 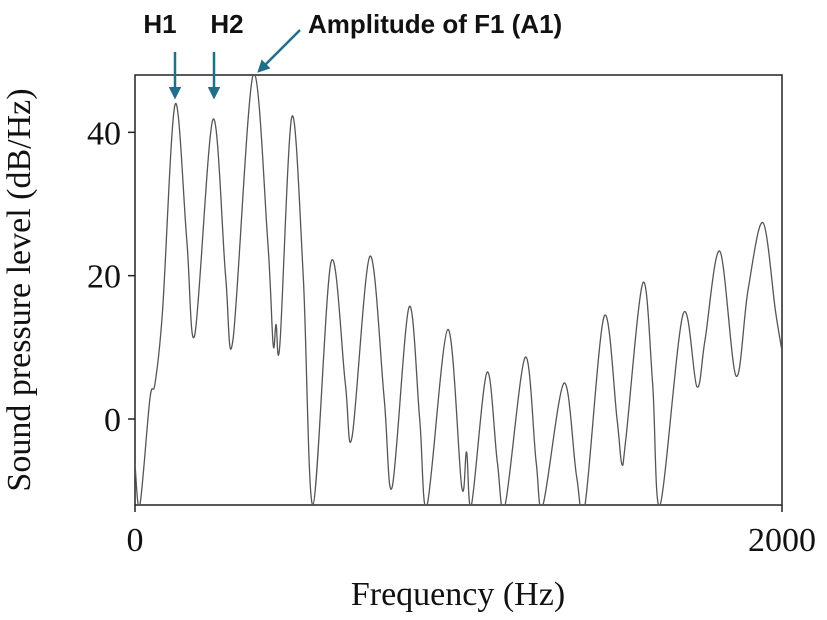 What do you see at coordinates (159, 24) in the screenshot?
I see `annotation: H1` at bounding box center [159, 24].